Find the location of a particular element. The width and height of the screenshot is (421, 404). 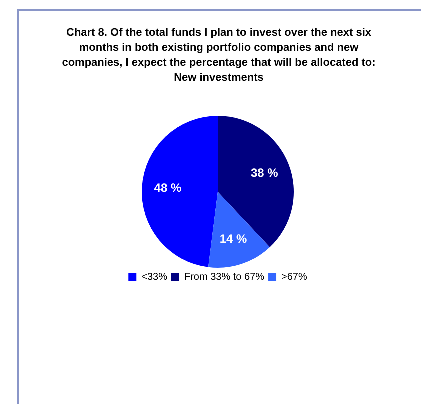

data-label: 14 % is located at coordinates (234, 239).